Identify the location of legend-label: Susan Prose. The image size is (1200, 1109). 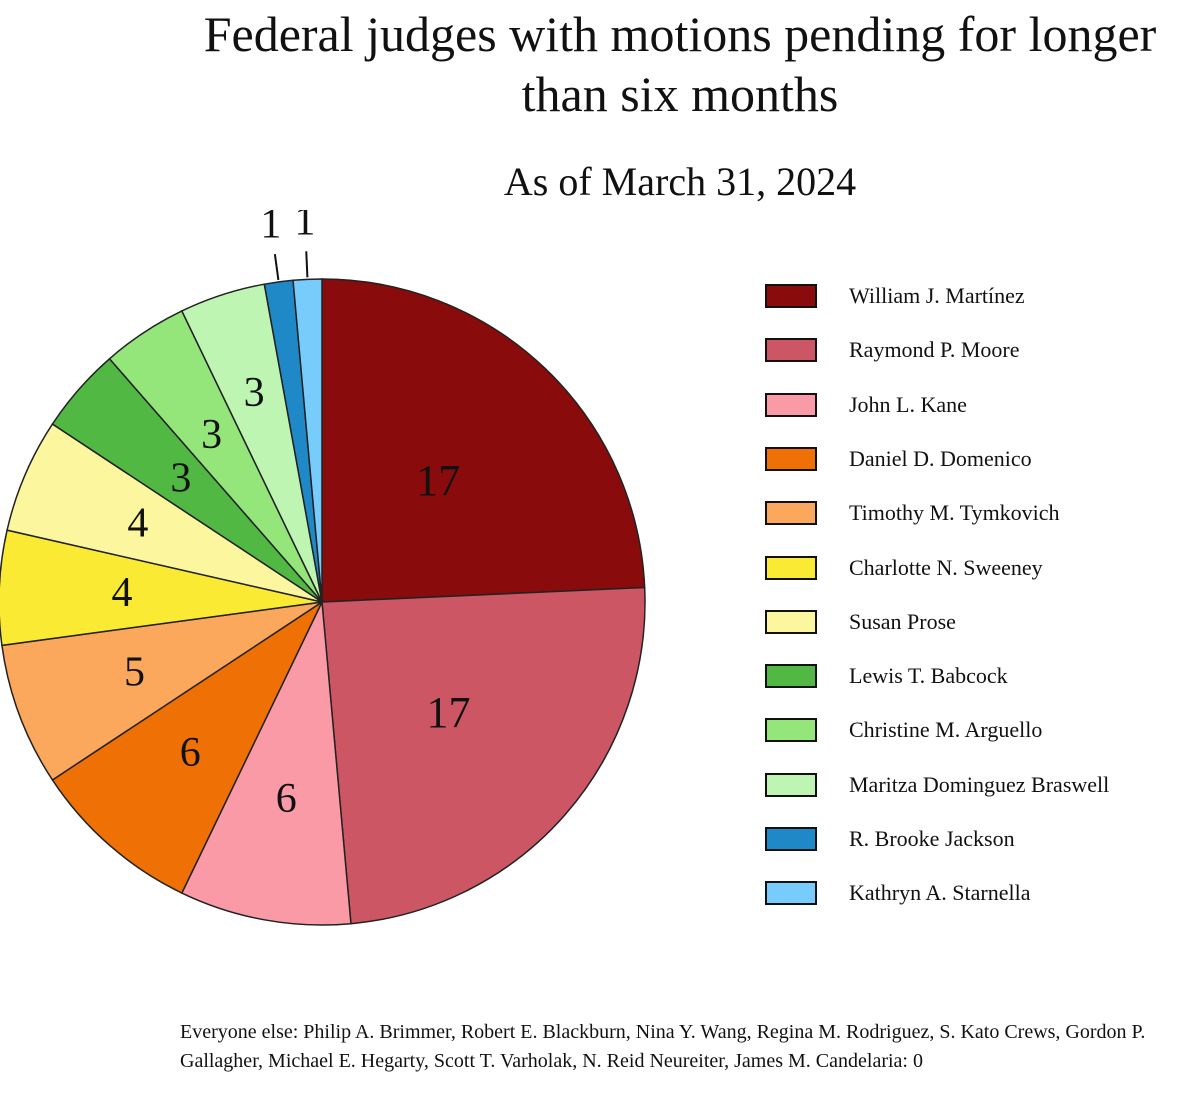
(902, 621).